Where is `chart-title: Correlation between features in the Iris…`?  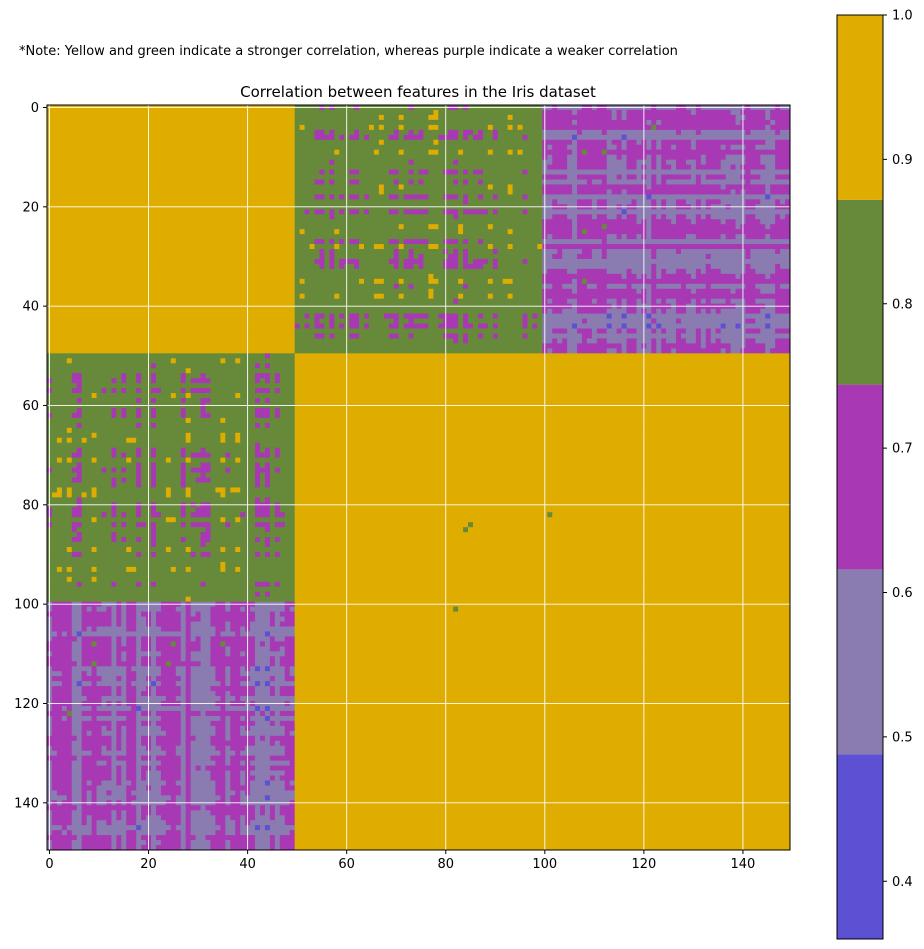
chart-title: Correlation between features in the Iris… is located at coordinates (418, 92).